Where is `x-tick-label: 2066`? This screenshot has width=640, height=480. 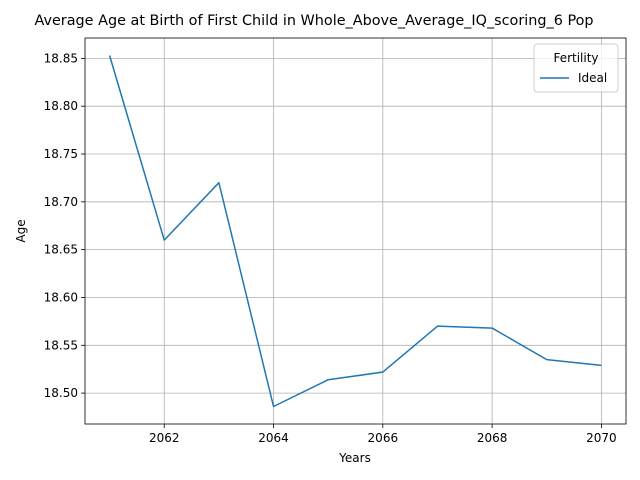
x-tick-label: 2066 is located at coordinates (383, 438).